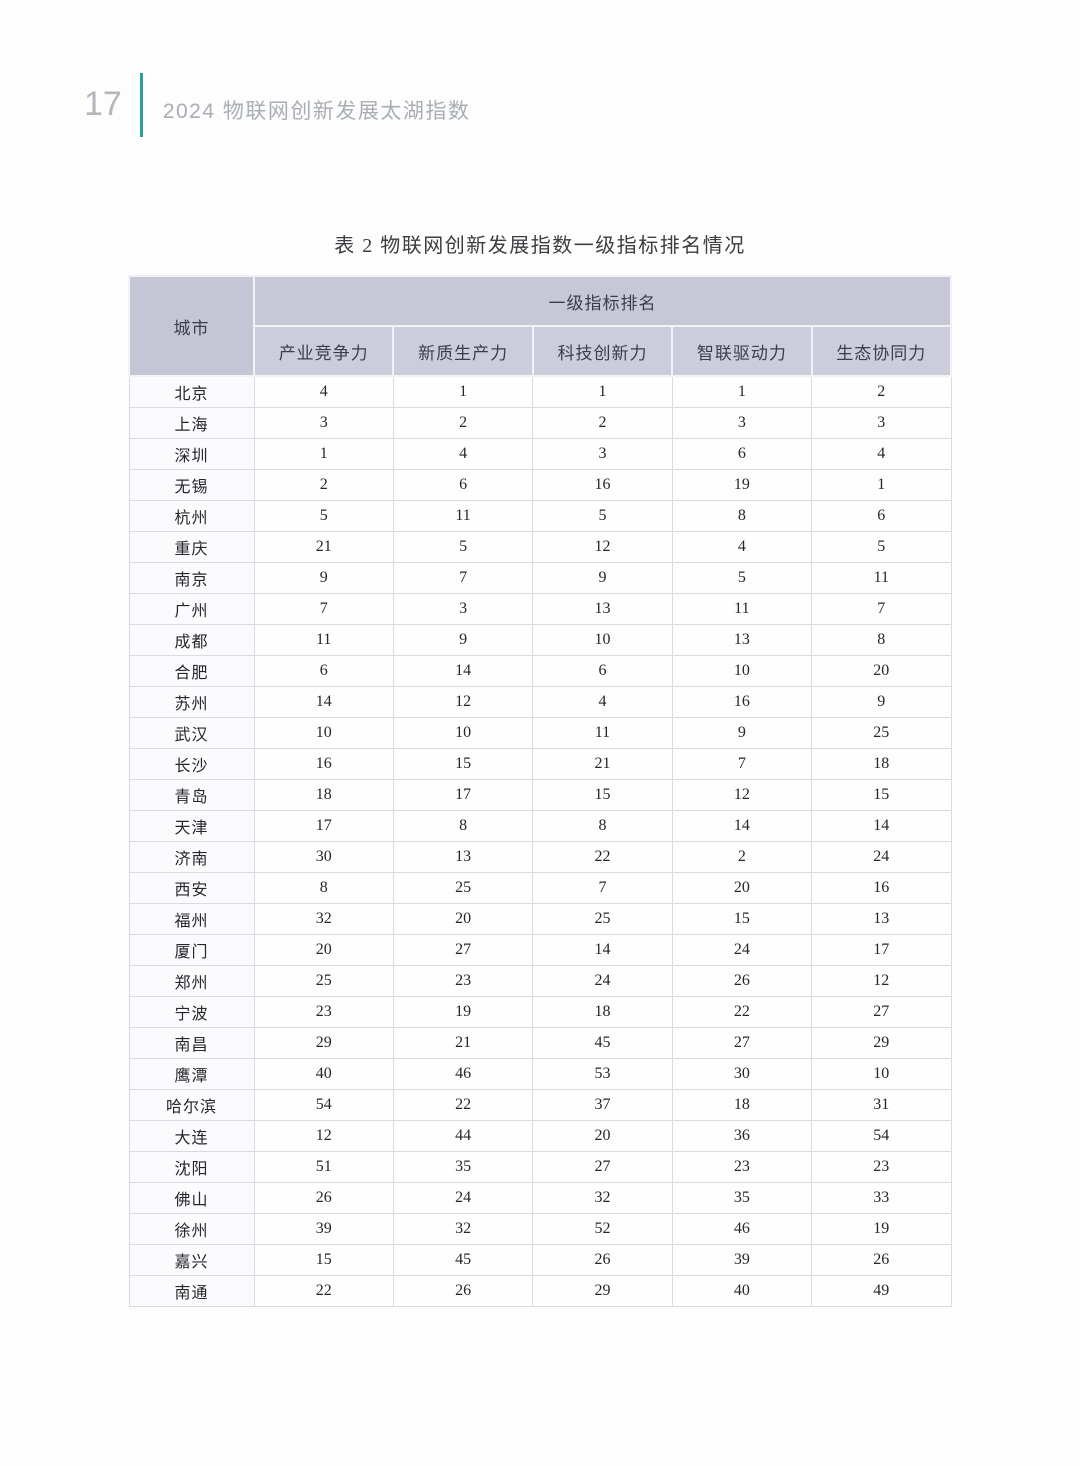  Describe the element at coordinates (540, 732) in the screenshot. I see `table-row: 武汉 10 10 11 9 25` at that location.